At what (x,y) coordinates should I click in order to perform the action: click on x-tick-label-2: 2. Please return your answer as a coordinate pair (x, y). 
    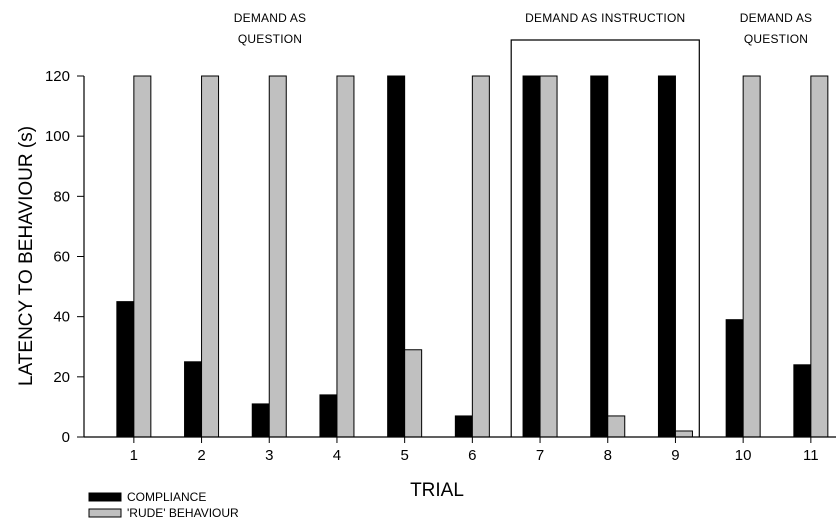
    Looking at the image, I should click on (201, 455).